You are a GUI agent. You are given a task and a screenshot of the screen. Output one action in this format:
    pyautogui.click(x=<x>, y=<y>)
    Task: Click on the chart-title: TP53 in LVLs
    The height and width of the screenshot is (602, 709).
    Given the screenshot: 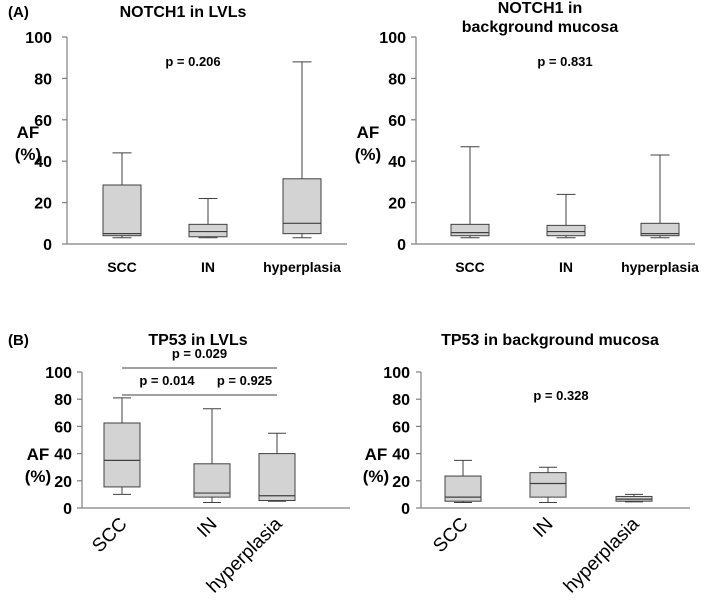 What is the action you would take?
    pyautogui.click(x=197, y=340)
    